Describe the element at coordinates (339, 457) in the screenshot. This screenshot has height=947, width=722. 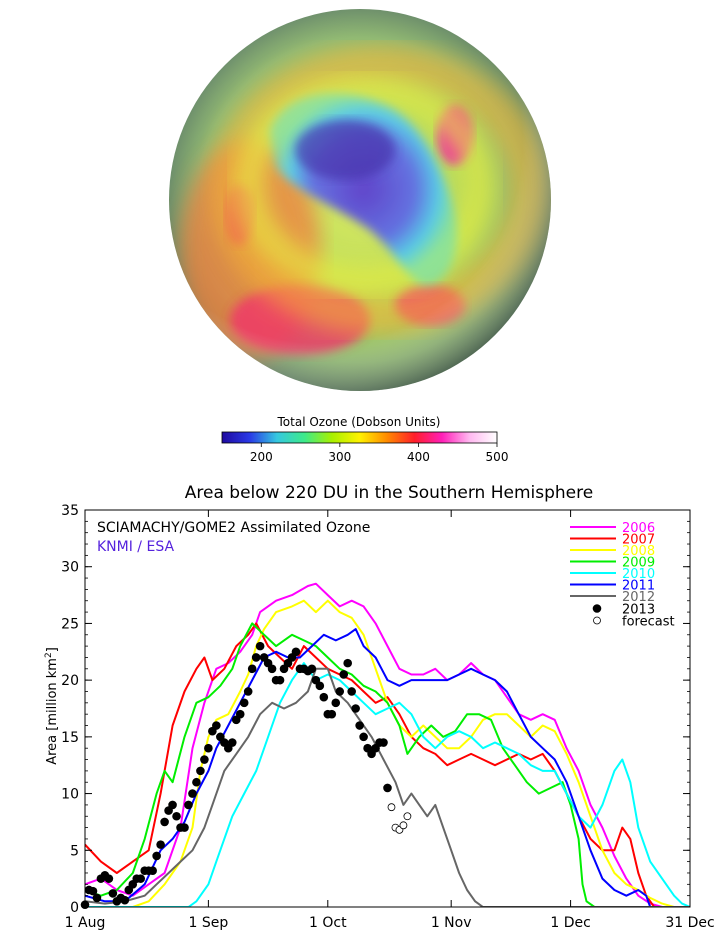
I see `colorbar-tick-label: 300` at that location.